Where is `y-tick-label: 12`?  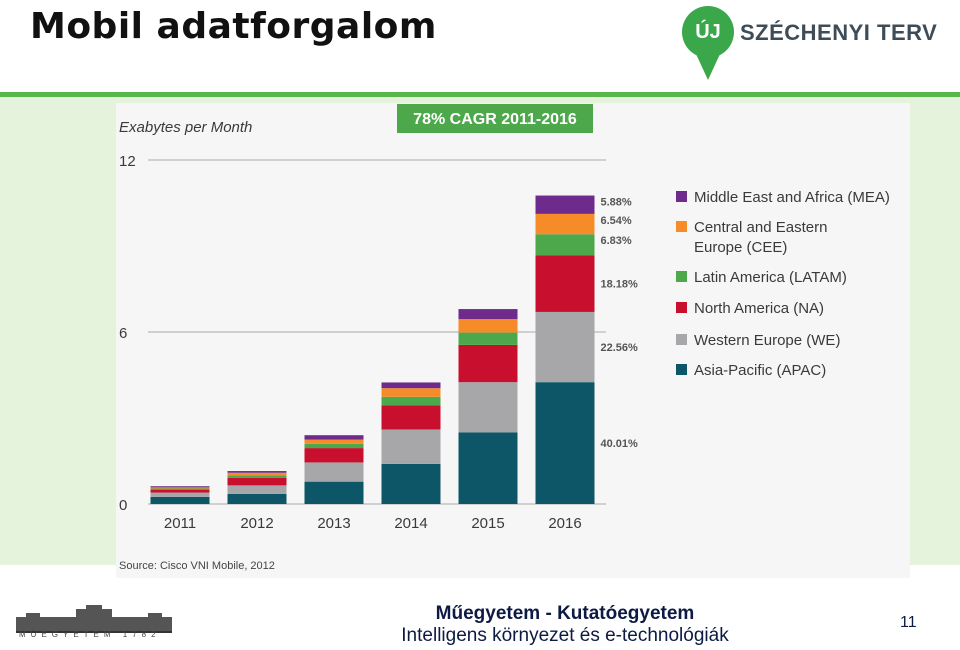
y-tick-label: 12 is located at coordinates (127, 161).